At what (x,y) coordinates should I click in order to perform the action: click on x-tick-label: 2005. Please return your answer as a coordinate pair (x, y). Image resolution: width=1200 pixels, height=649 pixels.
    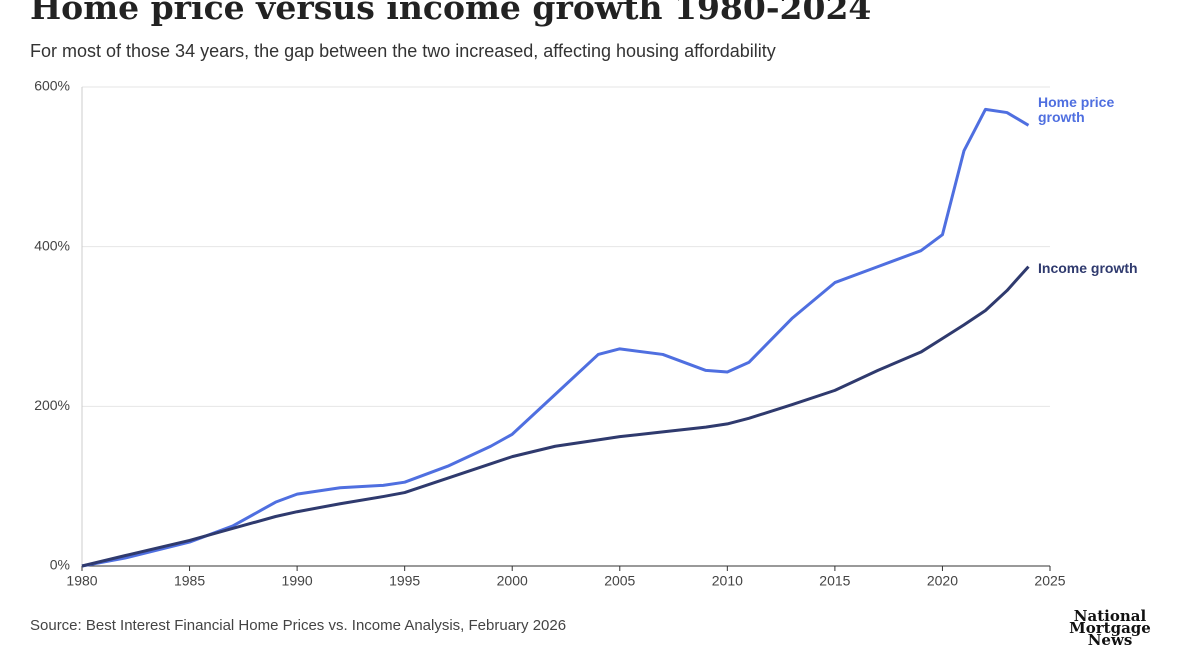
    Looking at the image, I should click on (619, 581).